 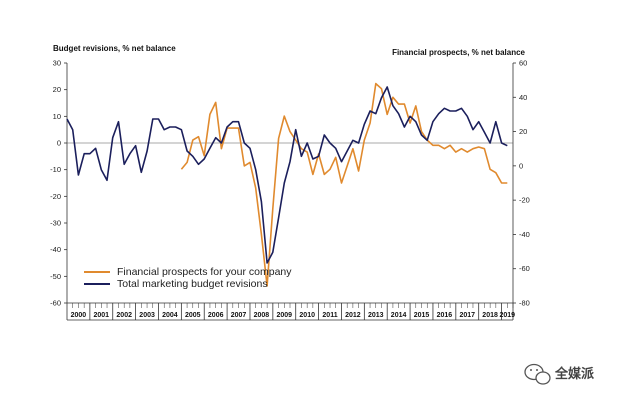 I want to click on right-tick-label: -60, so click(x=524, y=268).